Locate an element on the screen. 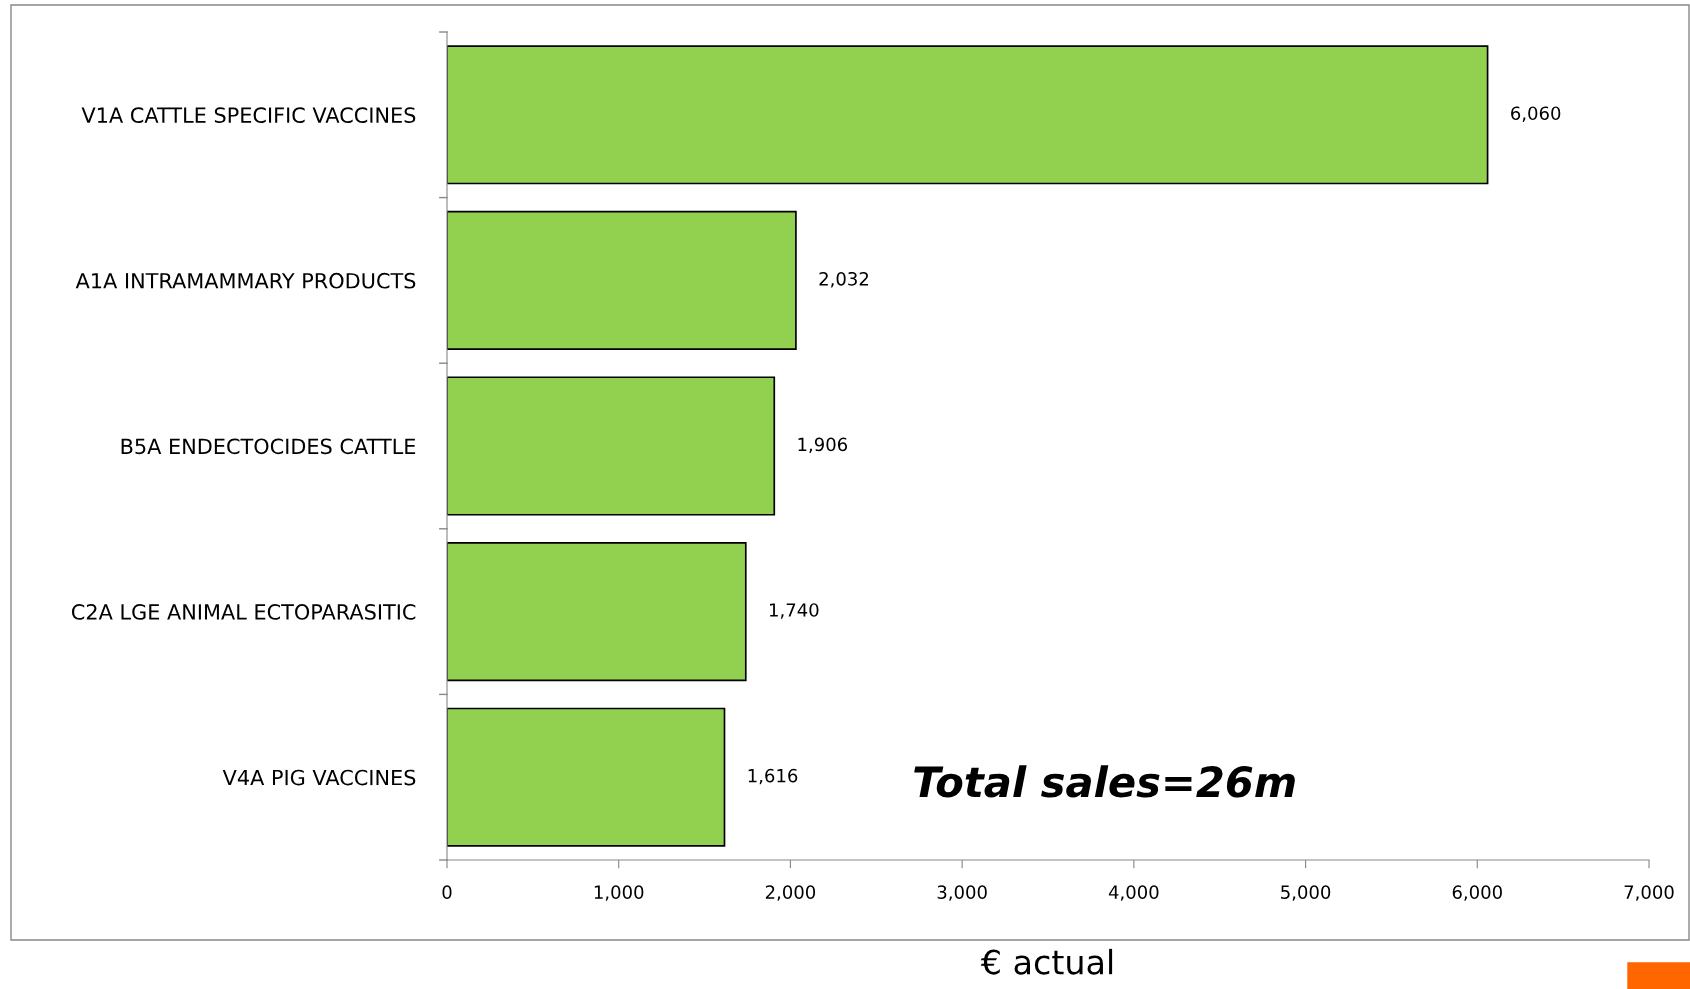 This screenshot has height=989, width=1690. x-tick-label: 0 is located at coordinates (447, 892).